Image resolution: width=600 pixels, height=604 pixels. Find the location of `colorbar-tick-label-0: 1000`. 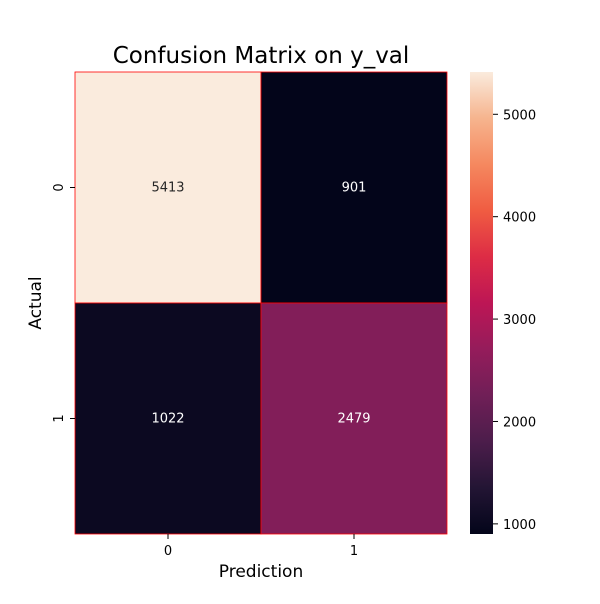

colorbar-tick-label-0: 1000 is located at coordinates (519, 525).